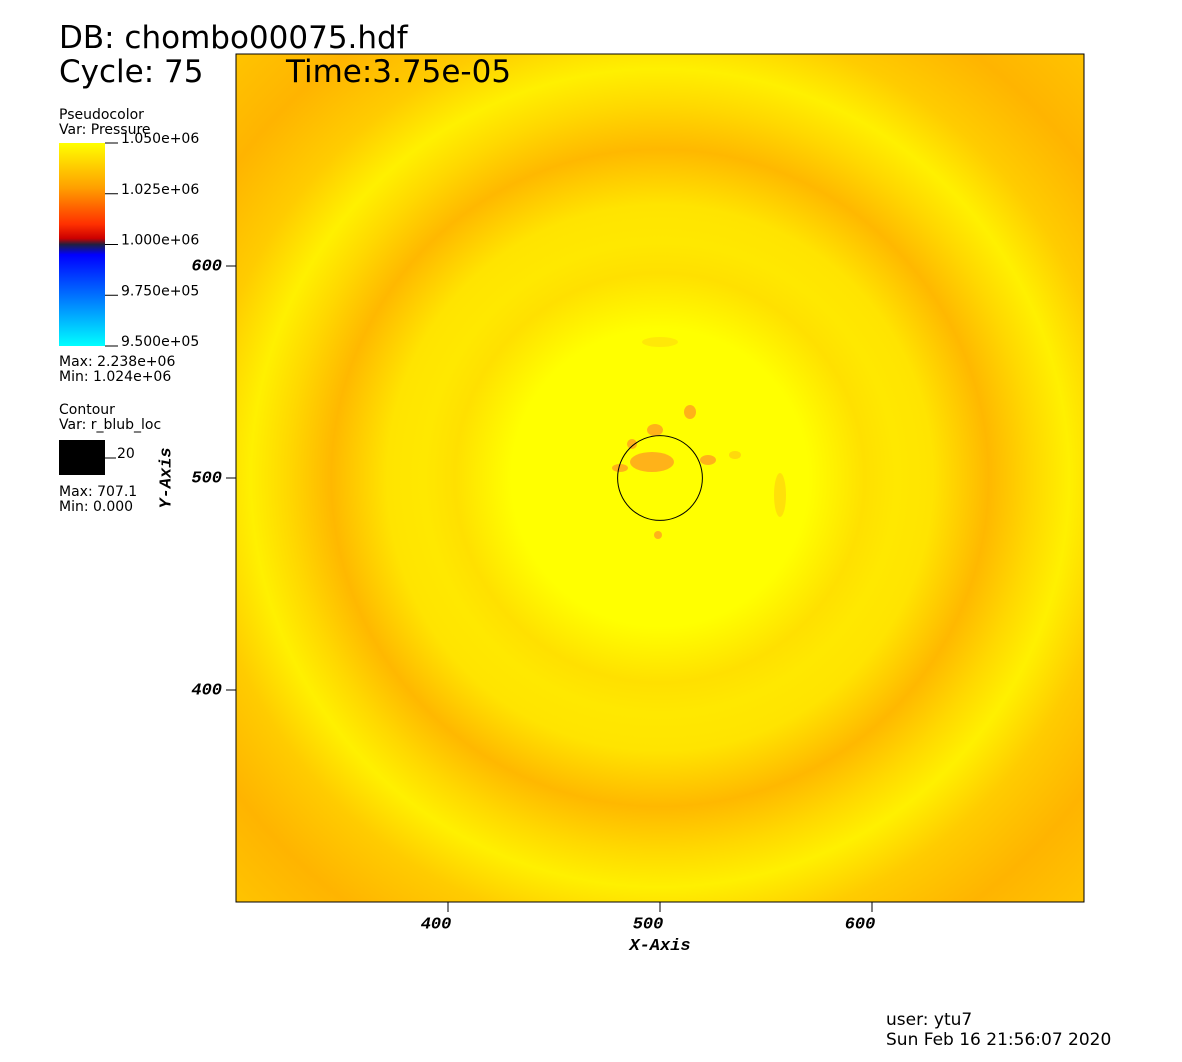 This screenshot has width=1182, height=1062. I want to click on y-tick-label: 500, so click(206, 478).